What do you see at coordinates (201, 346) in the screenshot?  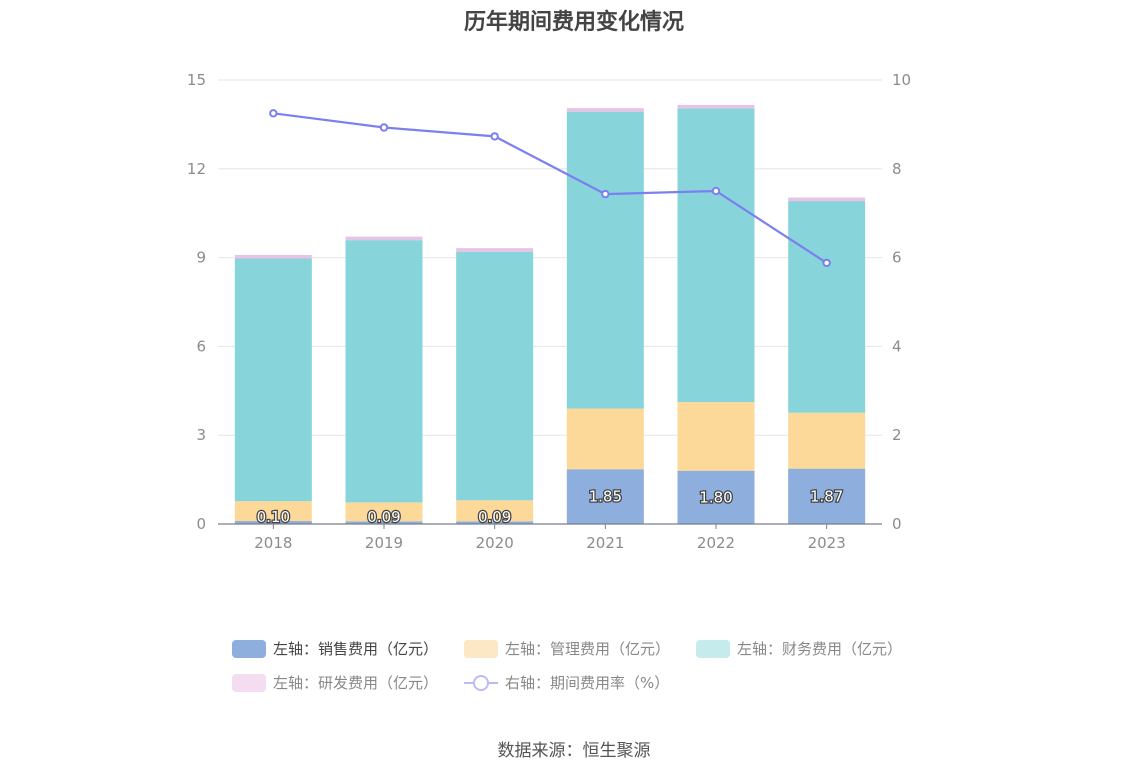 I see `y-left-tick-label: 6` at bounding box center [201, 346].